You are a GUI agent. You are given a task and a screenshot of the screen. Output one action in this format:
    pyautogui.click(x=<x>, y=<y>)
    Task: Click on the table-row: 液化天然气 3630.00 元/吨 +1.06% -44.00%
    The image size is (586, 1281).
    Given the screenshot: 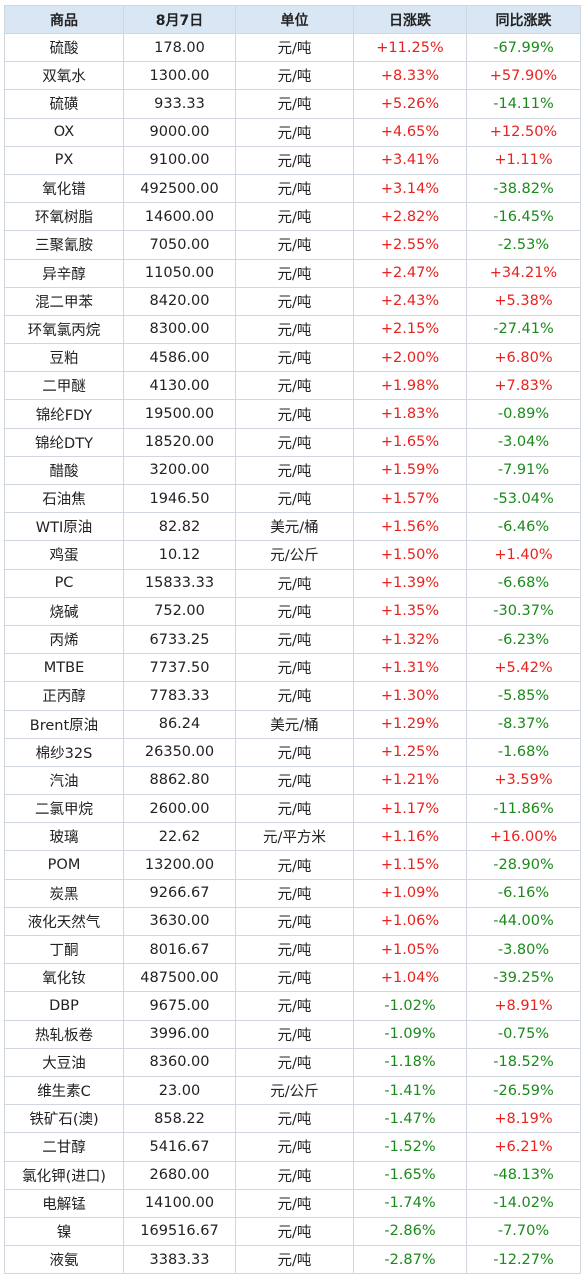 What is the action you would take?
    pyautogui.click(x=292, y=921)
    